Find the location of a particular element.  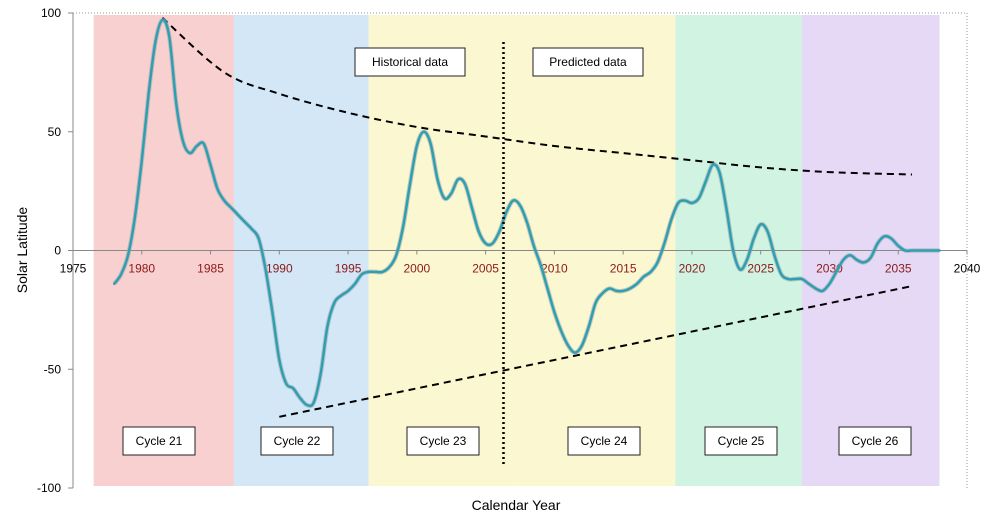

cycle-26-box is located at coordinates (875, 441).